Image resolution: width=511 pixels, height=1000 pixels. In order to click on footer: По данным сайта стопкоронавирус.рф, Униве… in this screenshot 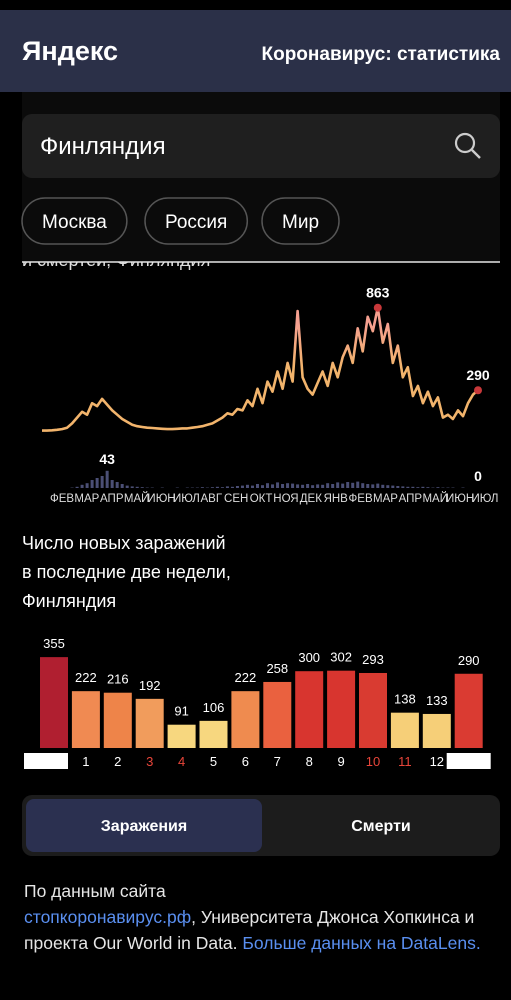, I will do `click(259, 917)`.